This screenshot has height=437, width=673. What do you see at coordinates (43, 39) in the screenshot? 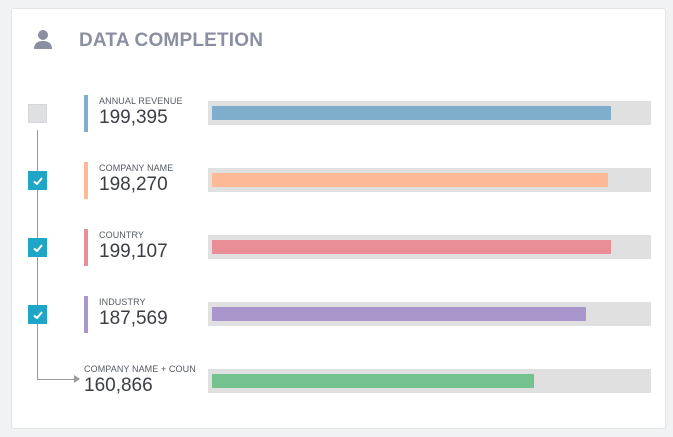
I see `user-icon` at bounding box center [43, 39].